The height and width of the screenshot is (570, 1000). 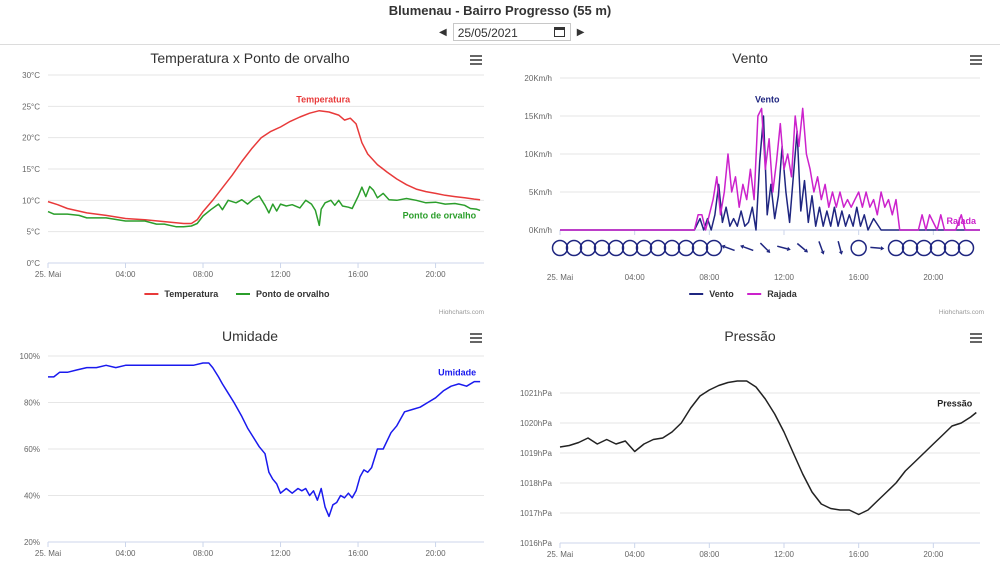 I want to click on series-end-label-umidade: Umidade, so click(x=457, y=373).